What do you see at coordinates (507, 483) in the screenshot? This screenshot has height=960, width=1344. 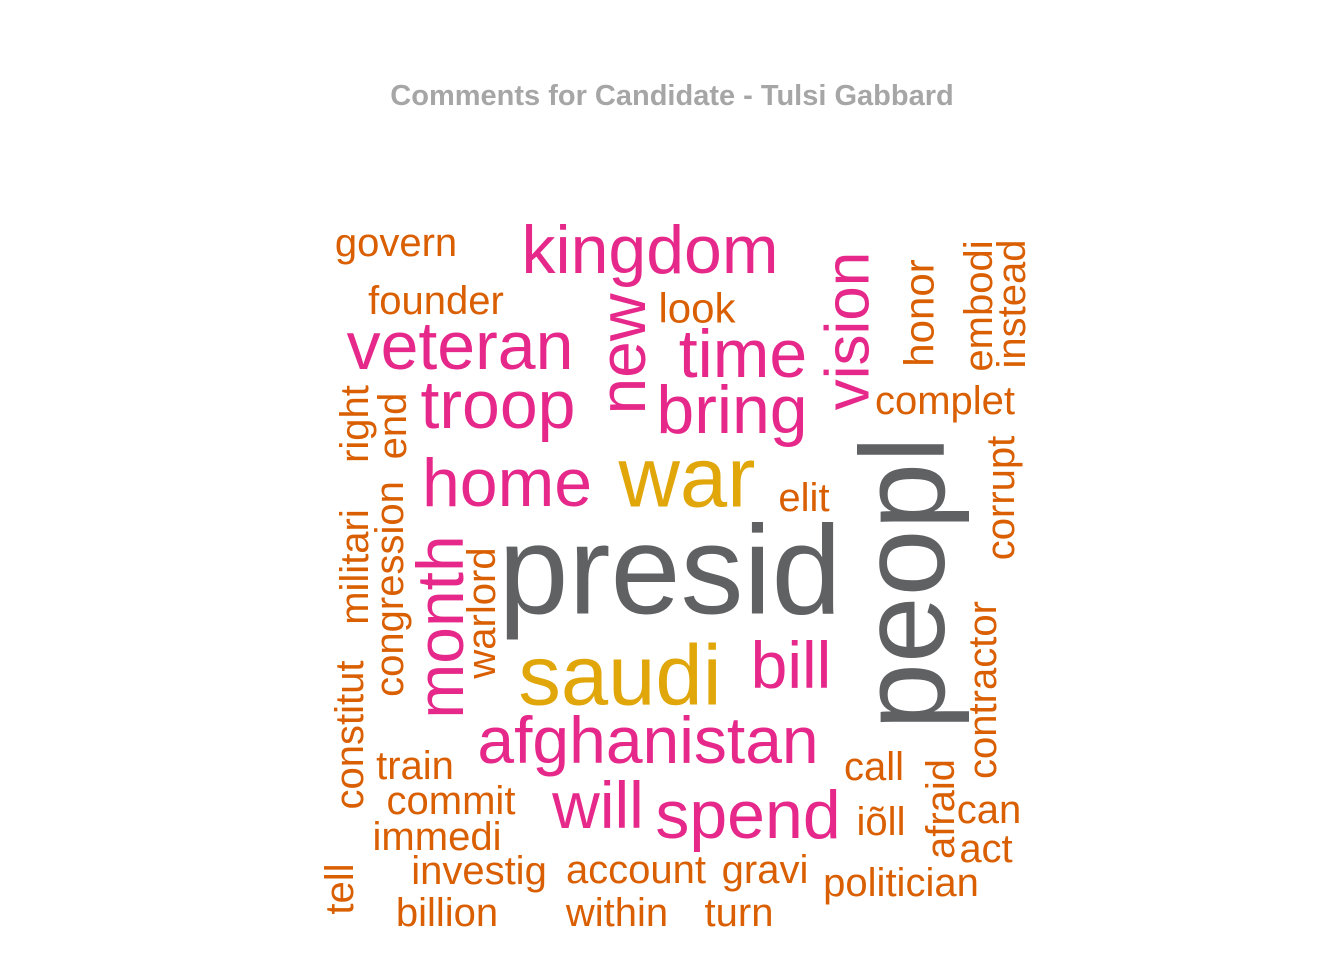 I see `word-home: home` at bounding box center [507, 483].